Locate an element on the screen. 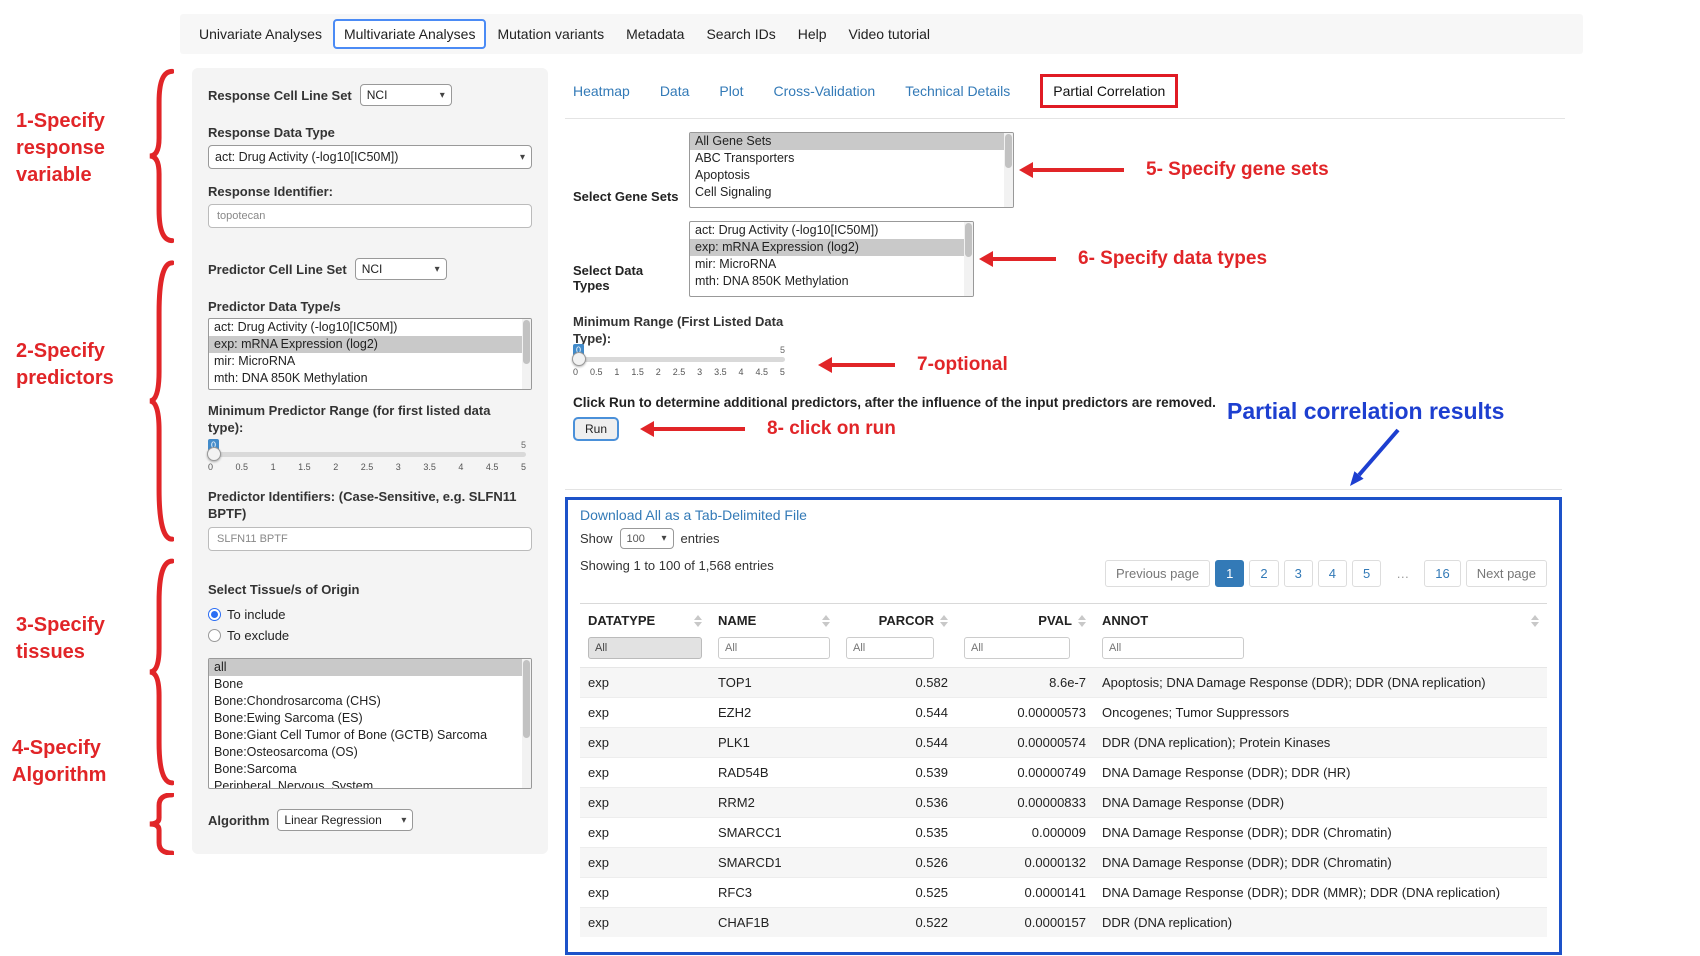 The image size is (1700, 956). listbox-option: Bone:Osteosarcoma (OS) is located at coordinates (286, 752).